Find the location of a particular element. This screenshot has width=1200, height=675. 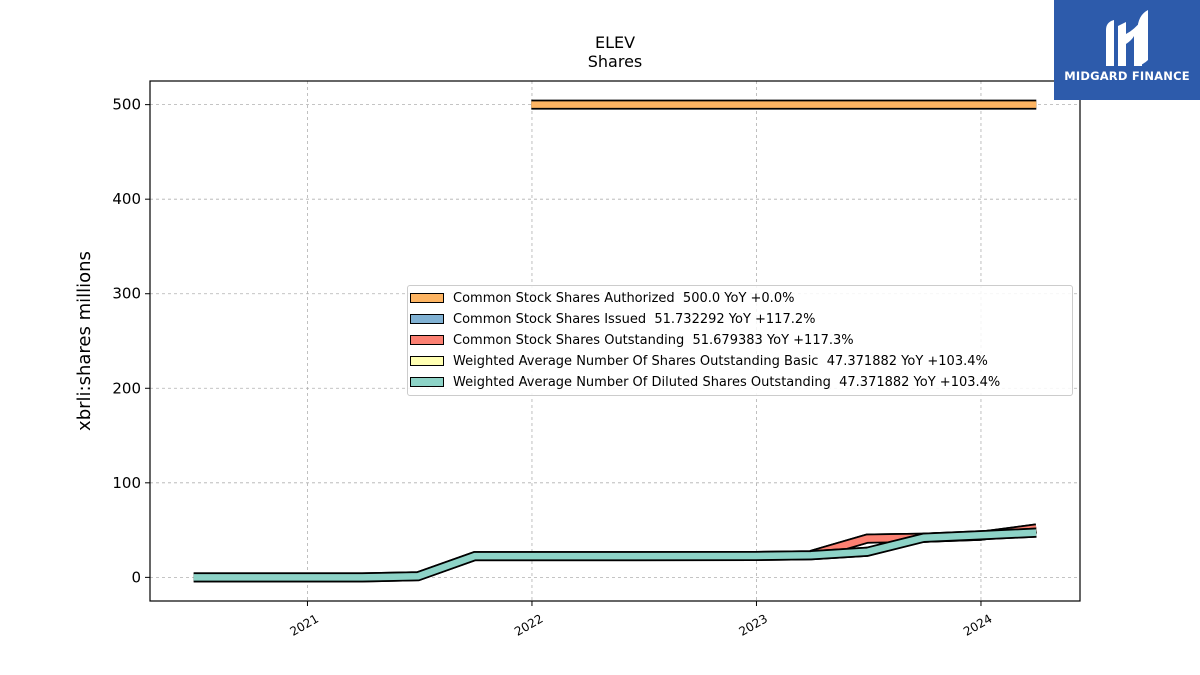

logo-text: MIDGARD FINANCE is located at coordinates (1127, 76).